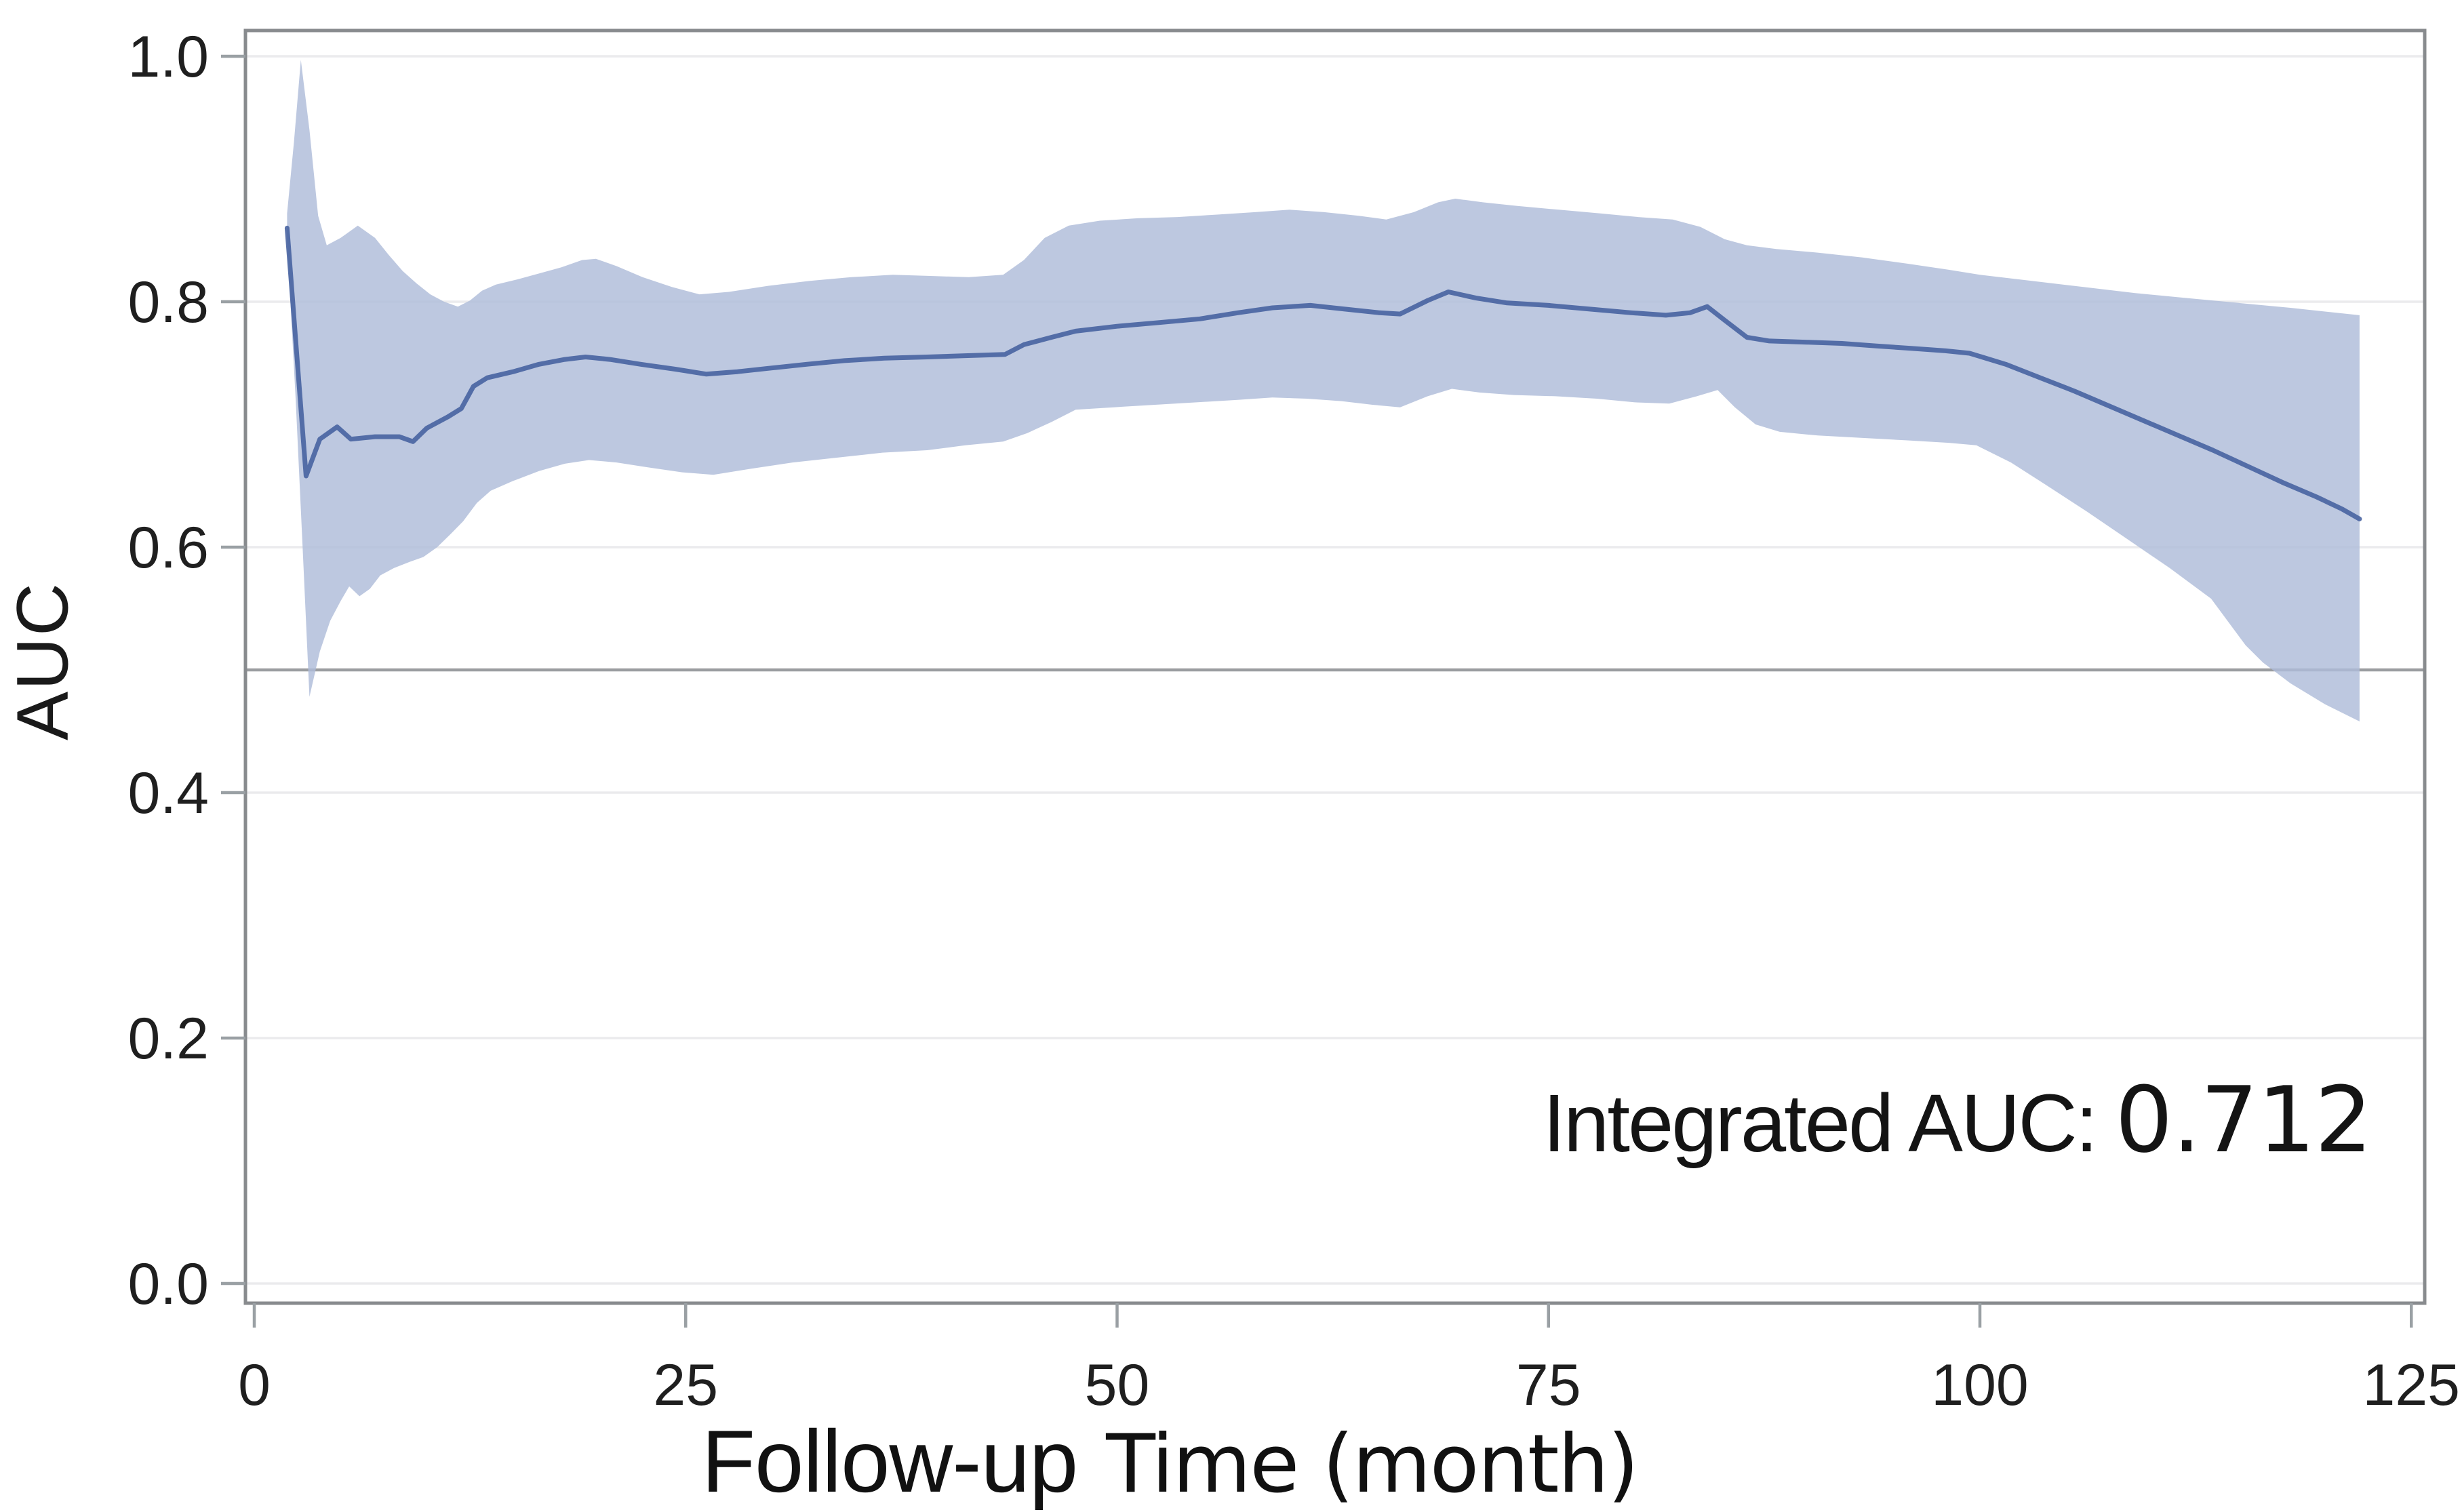 The height and width of the screenshot is (1512, 2462). Describe the element at coordinates (254, 1386) in the screenshot. I see `x-tick-label-0: 0` at that location.